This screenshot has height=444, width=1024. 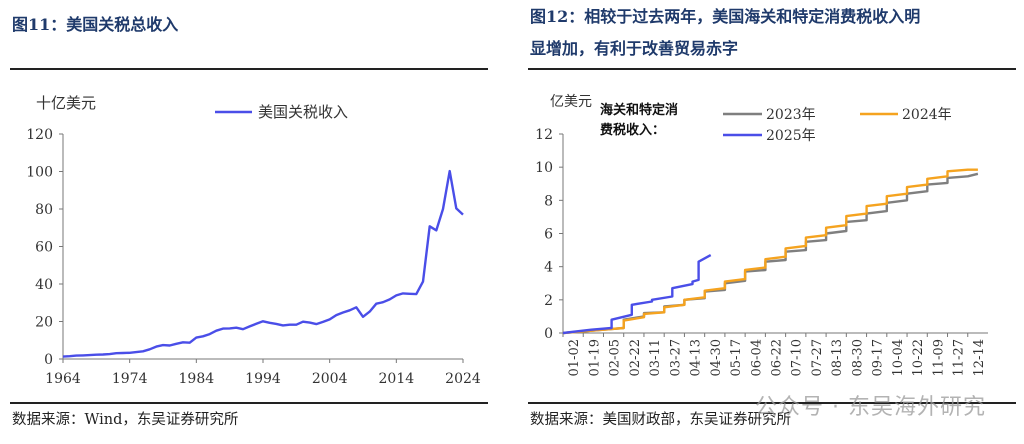 I want to click on left-title-rule, so click(x=249, y=69).